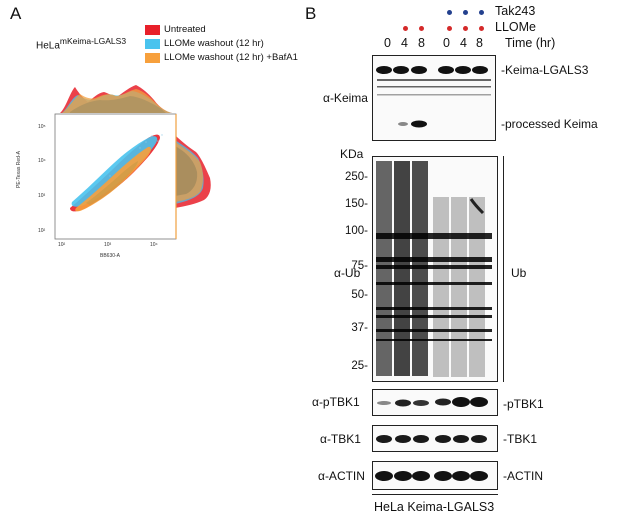 This screenshot has height=517, width=617. I want to click on flow-x-tick: 10³, so click(108, 245).